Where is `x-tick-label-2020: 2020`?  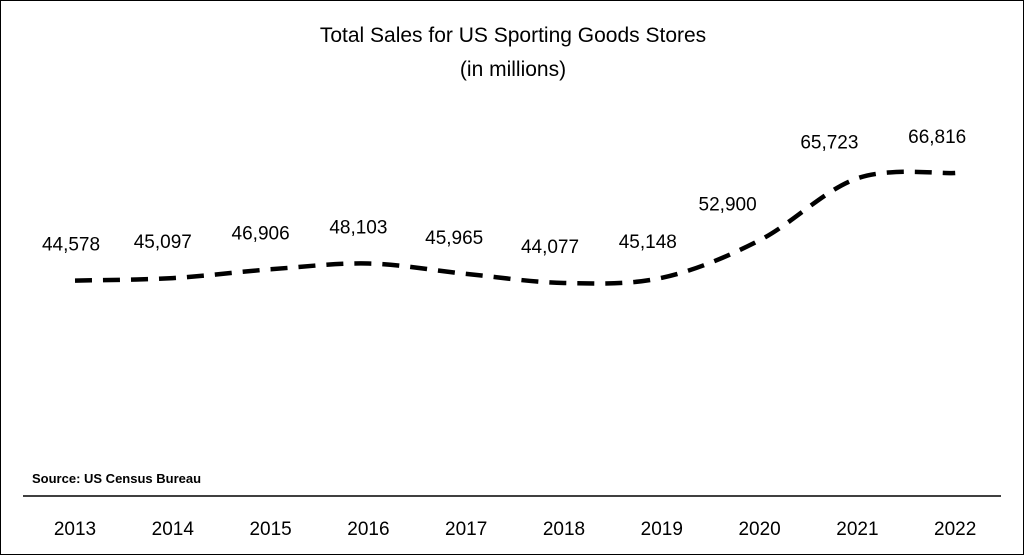
x-tick-label-2020: 2020 is located at coordinates (759, 529).